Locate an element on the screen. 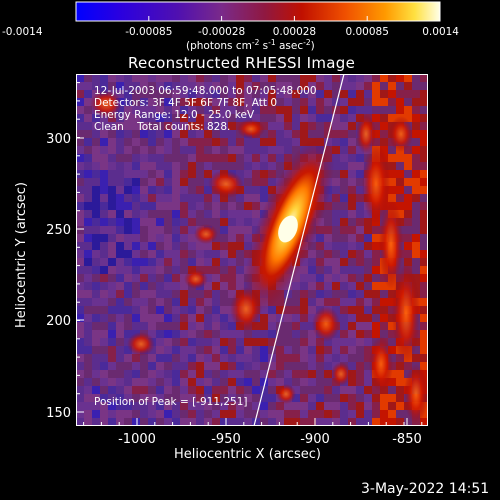 Image resolution: width=500 pixels, height=500 pixels. x-axis-tick-label: -1000 is located at coordinates (137, 439).